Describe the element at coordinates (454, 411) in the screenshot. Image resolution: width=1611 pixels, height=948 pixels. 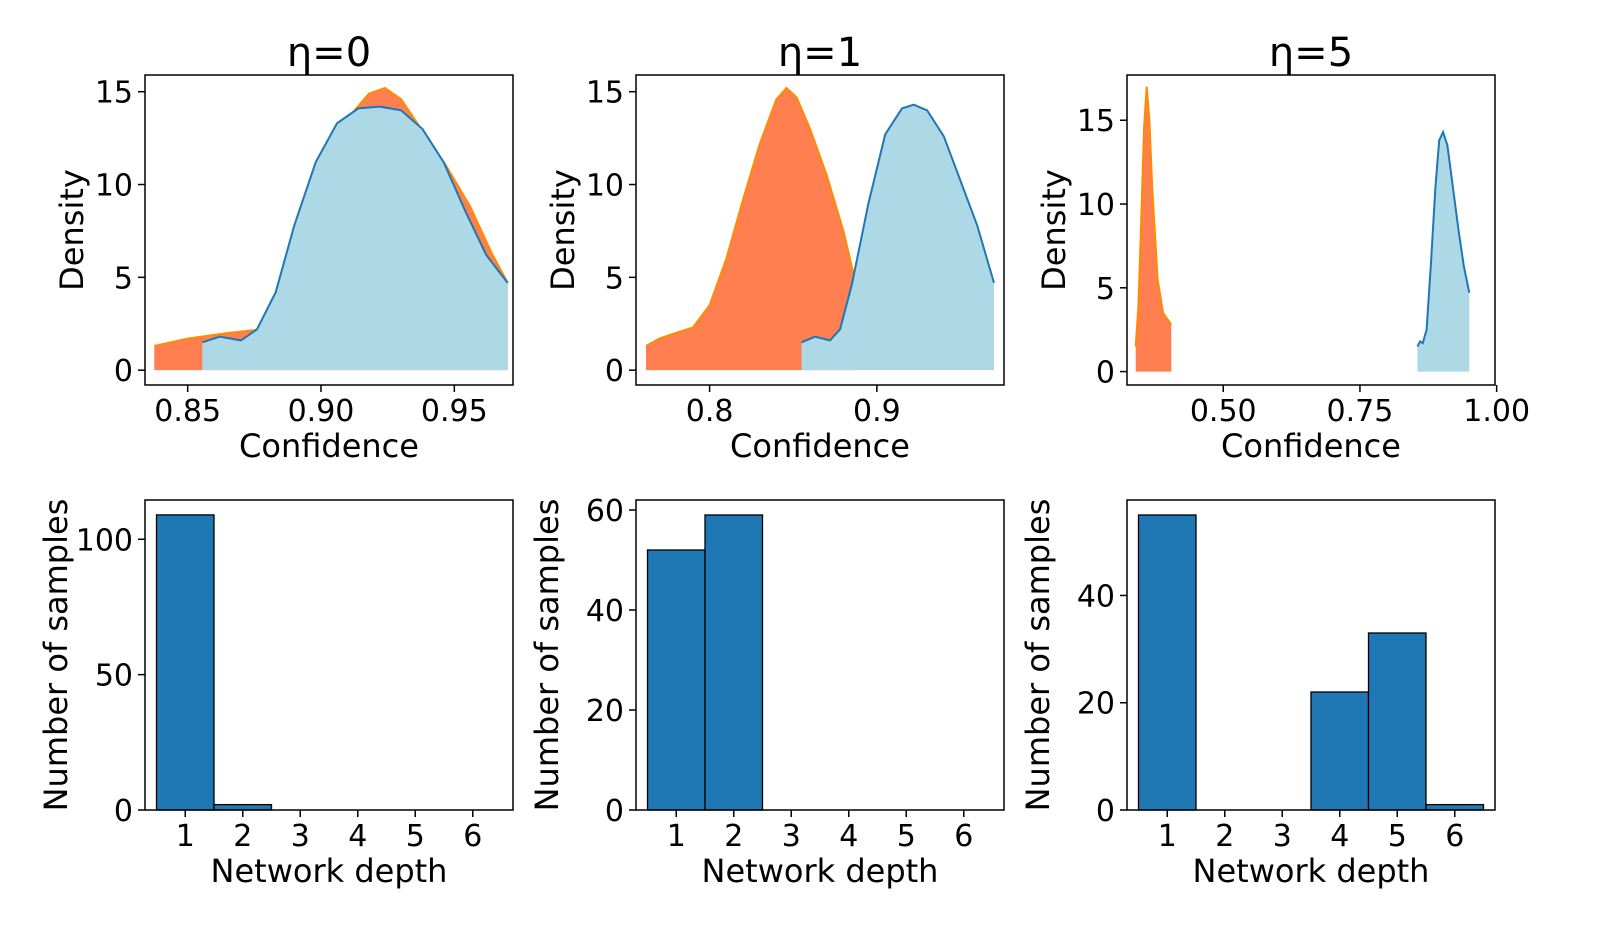
I see `x-tick-label: 0.95` at that location.